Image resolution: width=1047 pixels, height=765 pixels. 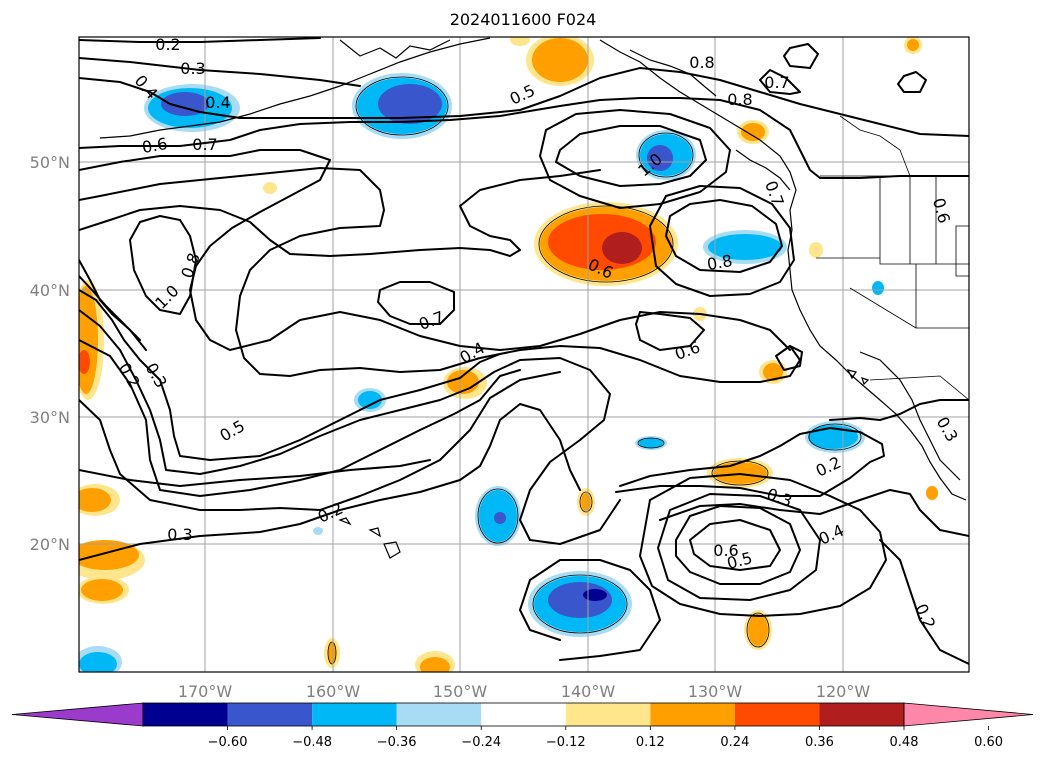 I want to click on lat-label: 20°N, so click(x=50, y=544).